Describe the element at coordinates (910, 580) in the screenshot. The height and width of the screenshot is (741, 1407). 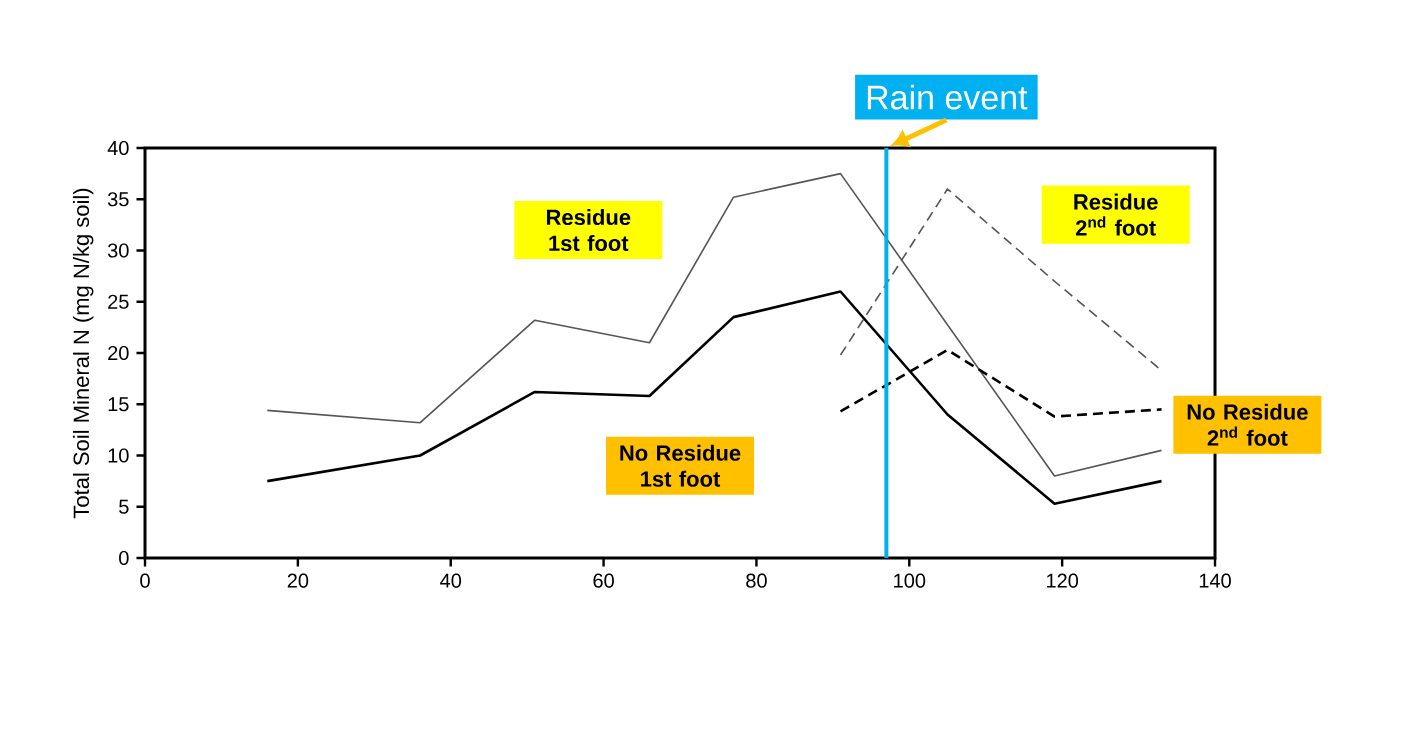
I see `x-tick-label: 100` at that location.